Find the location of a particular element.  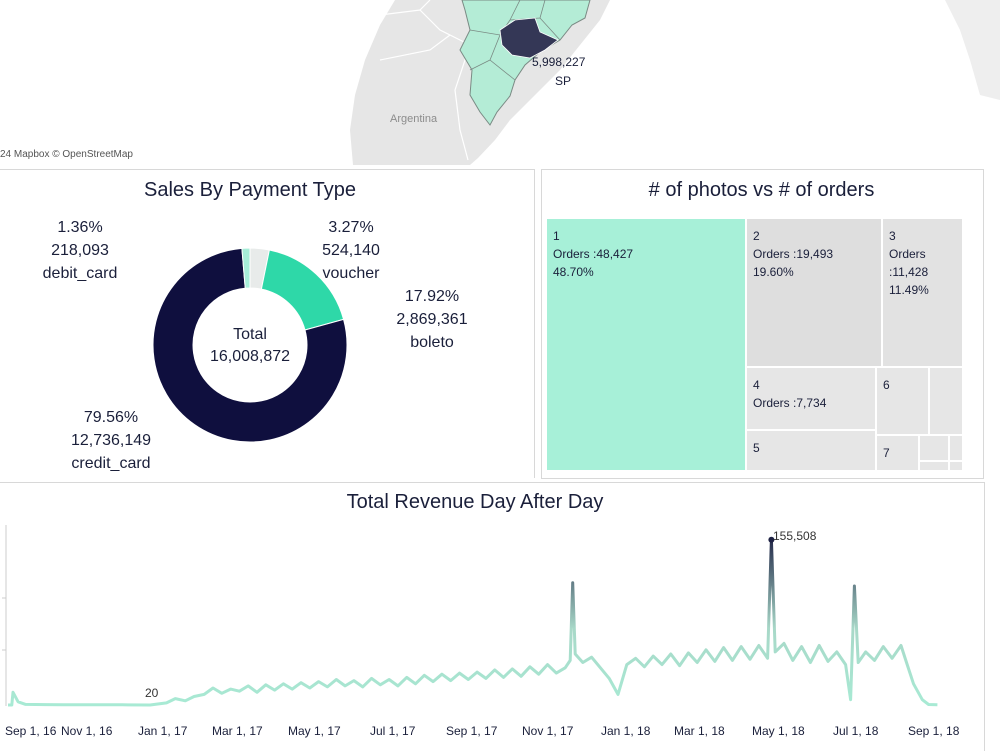

country-label: Argentina is located at coordinates (414, 119).